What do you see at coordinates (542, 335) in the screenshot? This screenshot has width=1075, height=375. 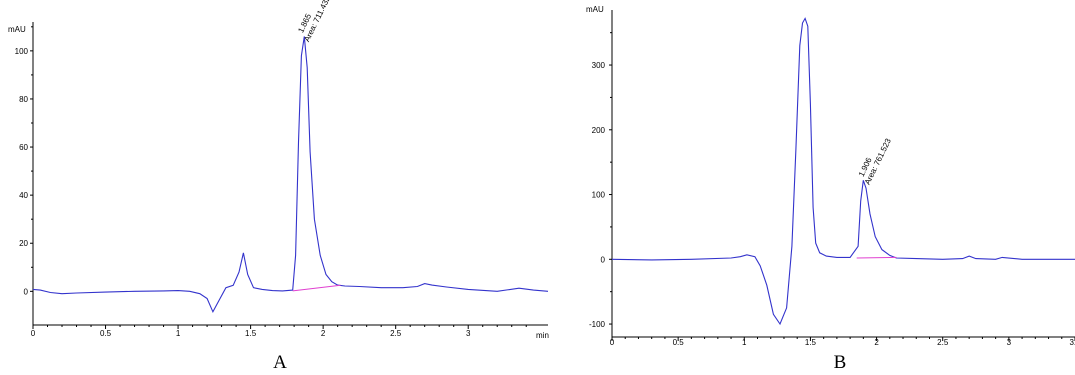 I see `x-axis-label: min` at bounding box center [542, 335].